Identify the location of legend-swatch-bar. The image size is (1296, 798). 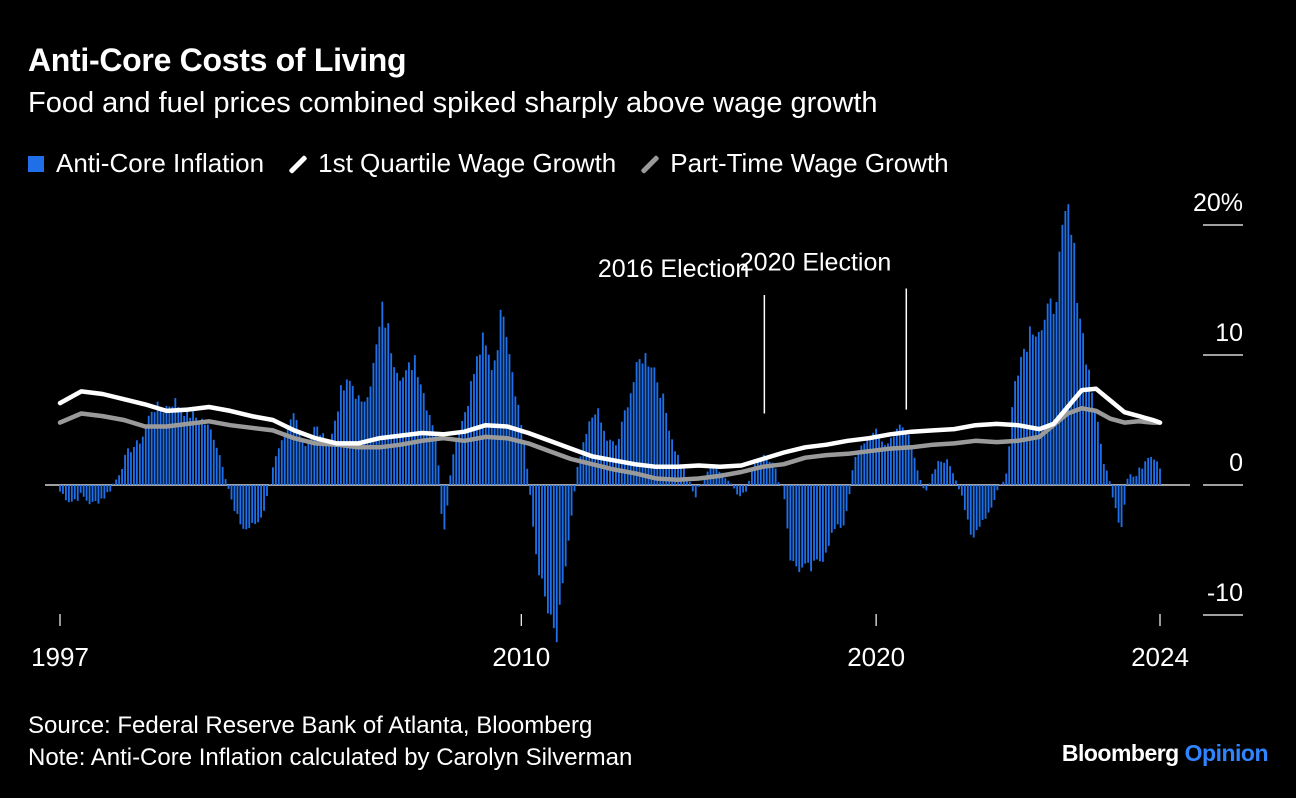
(36, 163).